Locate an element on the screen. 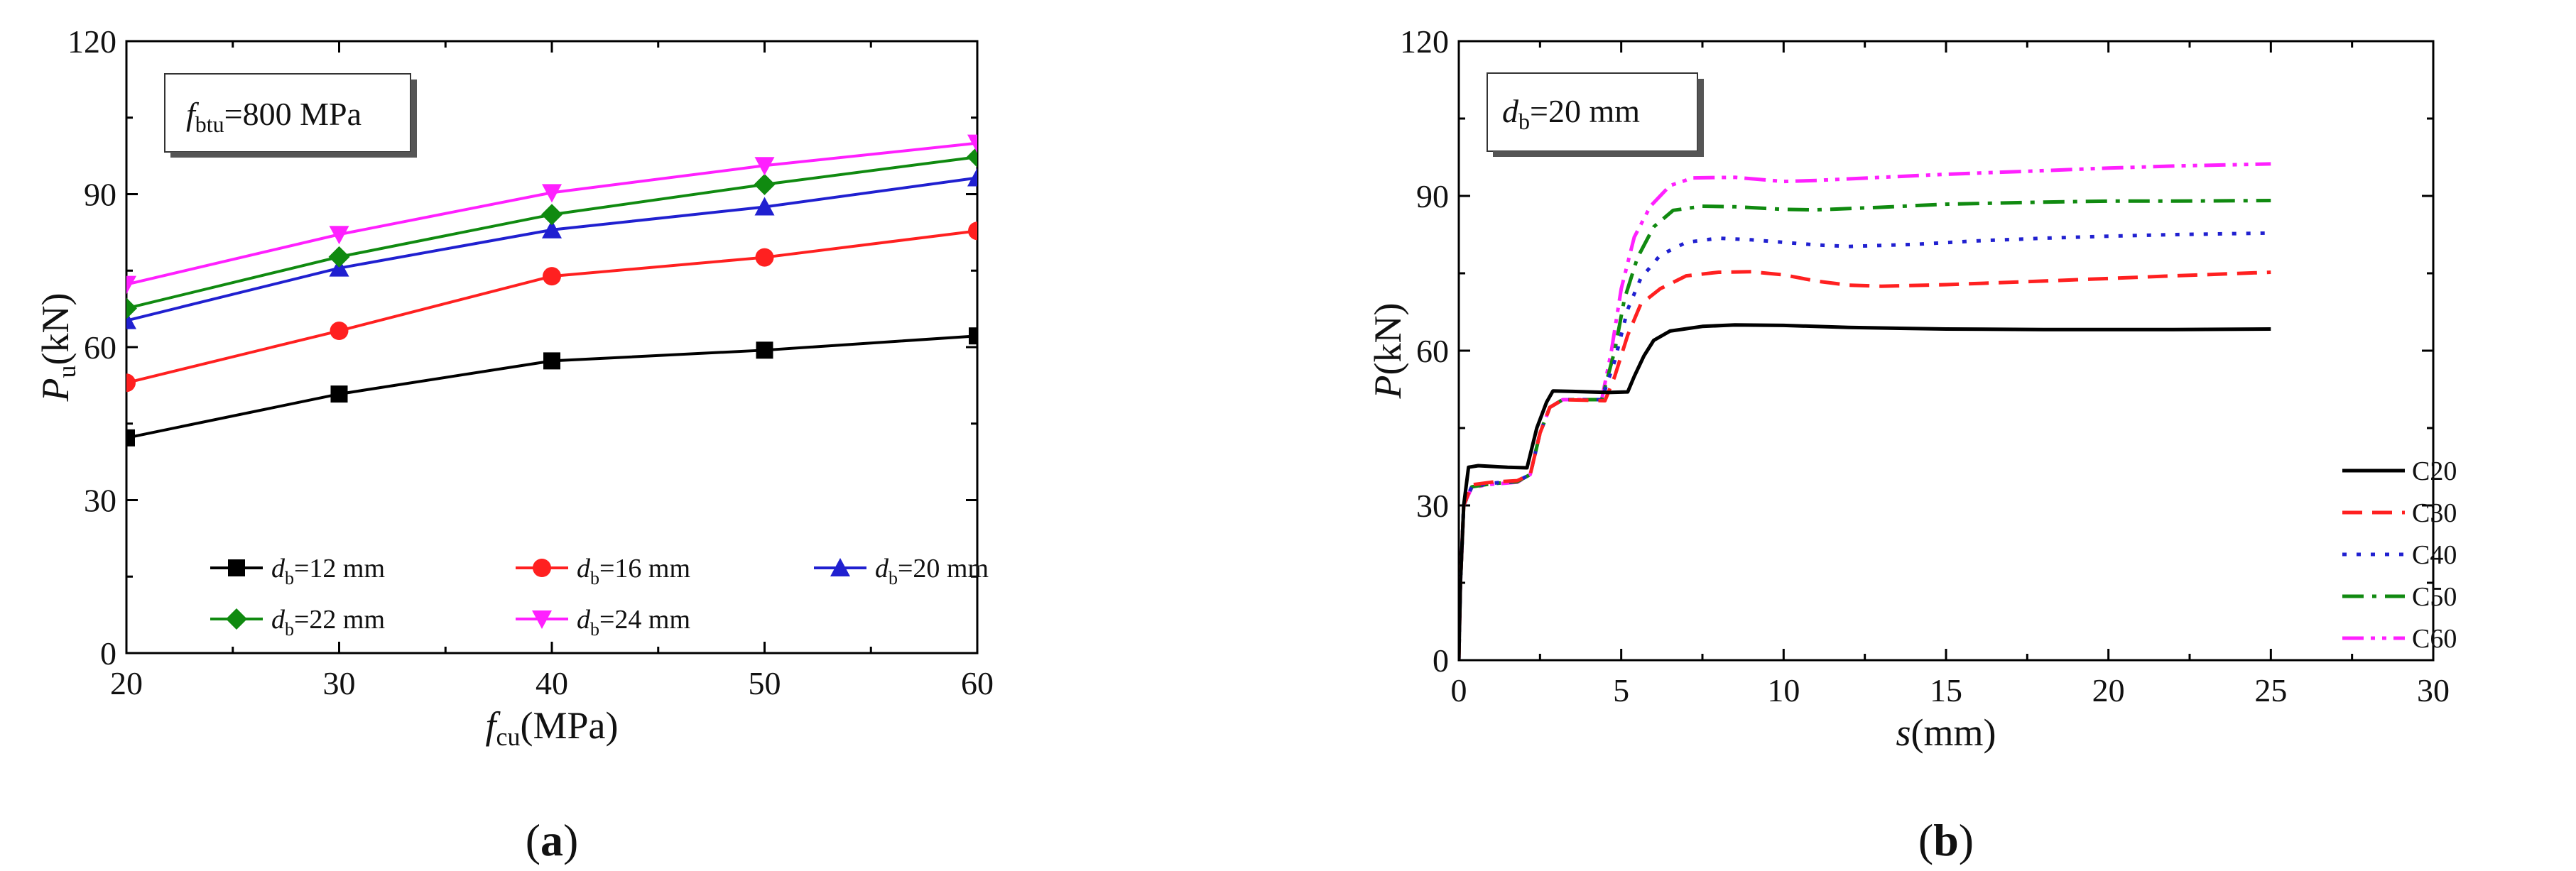 The image size is (2576, 871). x-axis-title: s(mm) is located at coordinates (1946, 732).